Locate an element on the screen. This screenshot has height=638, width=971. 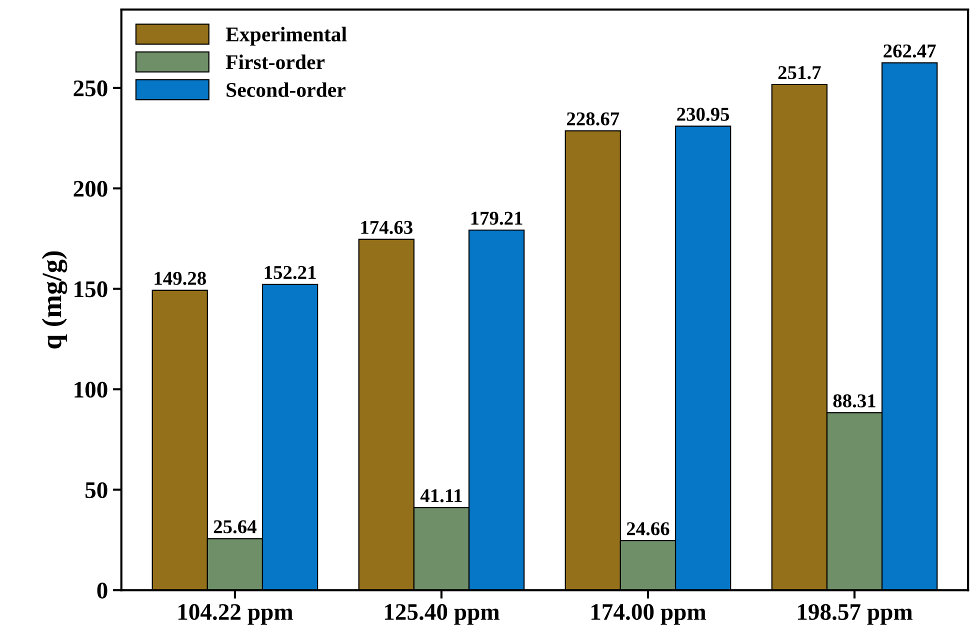
data-label: 149.28 is located at coordinates (180, 279).